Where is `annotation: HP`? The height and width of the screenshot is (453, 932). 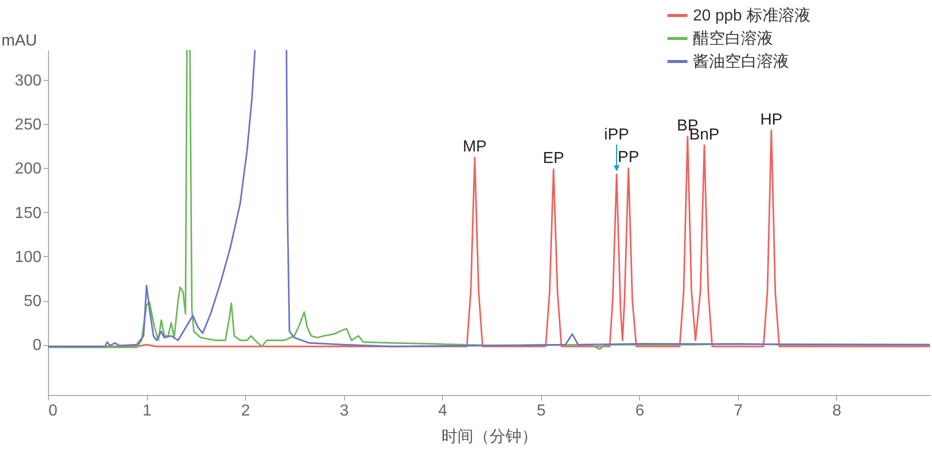
annotation: HP is located at coordinates (771, 119).